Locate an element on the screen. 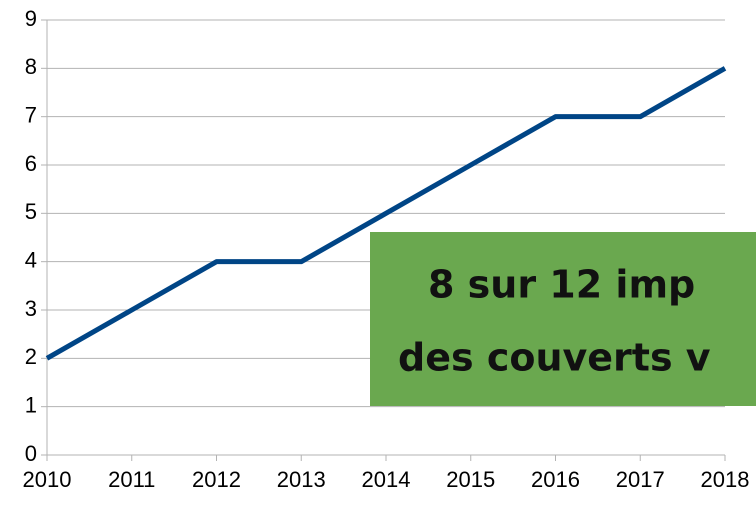 The width and height of the screenshot is (756, 507). y-tick-label: 8 is located at coordinates (31, 66).